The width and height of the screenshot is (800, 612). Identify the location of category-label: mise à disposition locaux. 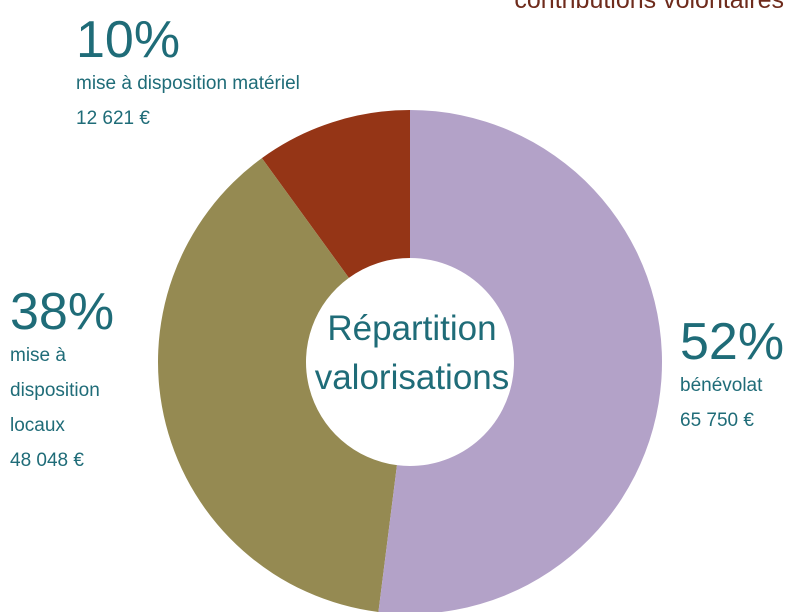
(55, 390).